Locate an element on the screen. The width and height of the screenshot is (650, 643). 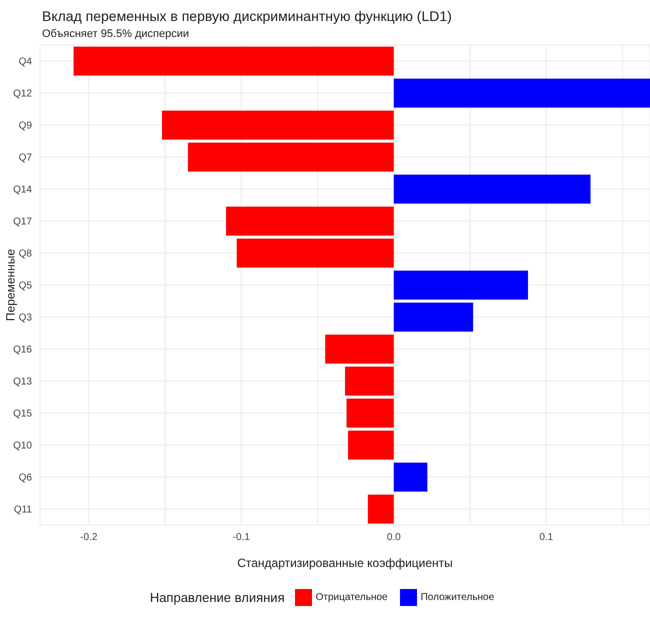
legend-title: Направление влияния is located at coordinates (217, 597).